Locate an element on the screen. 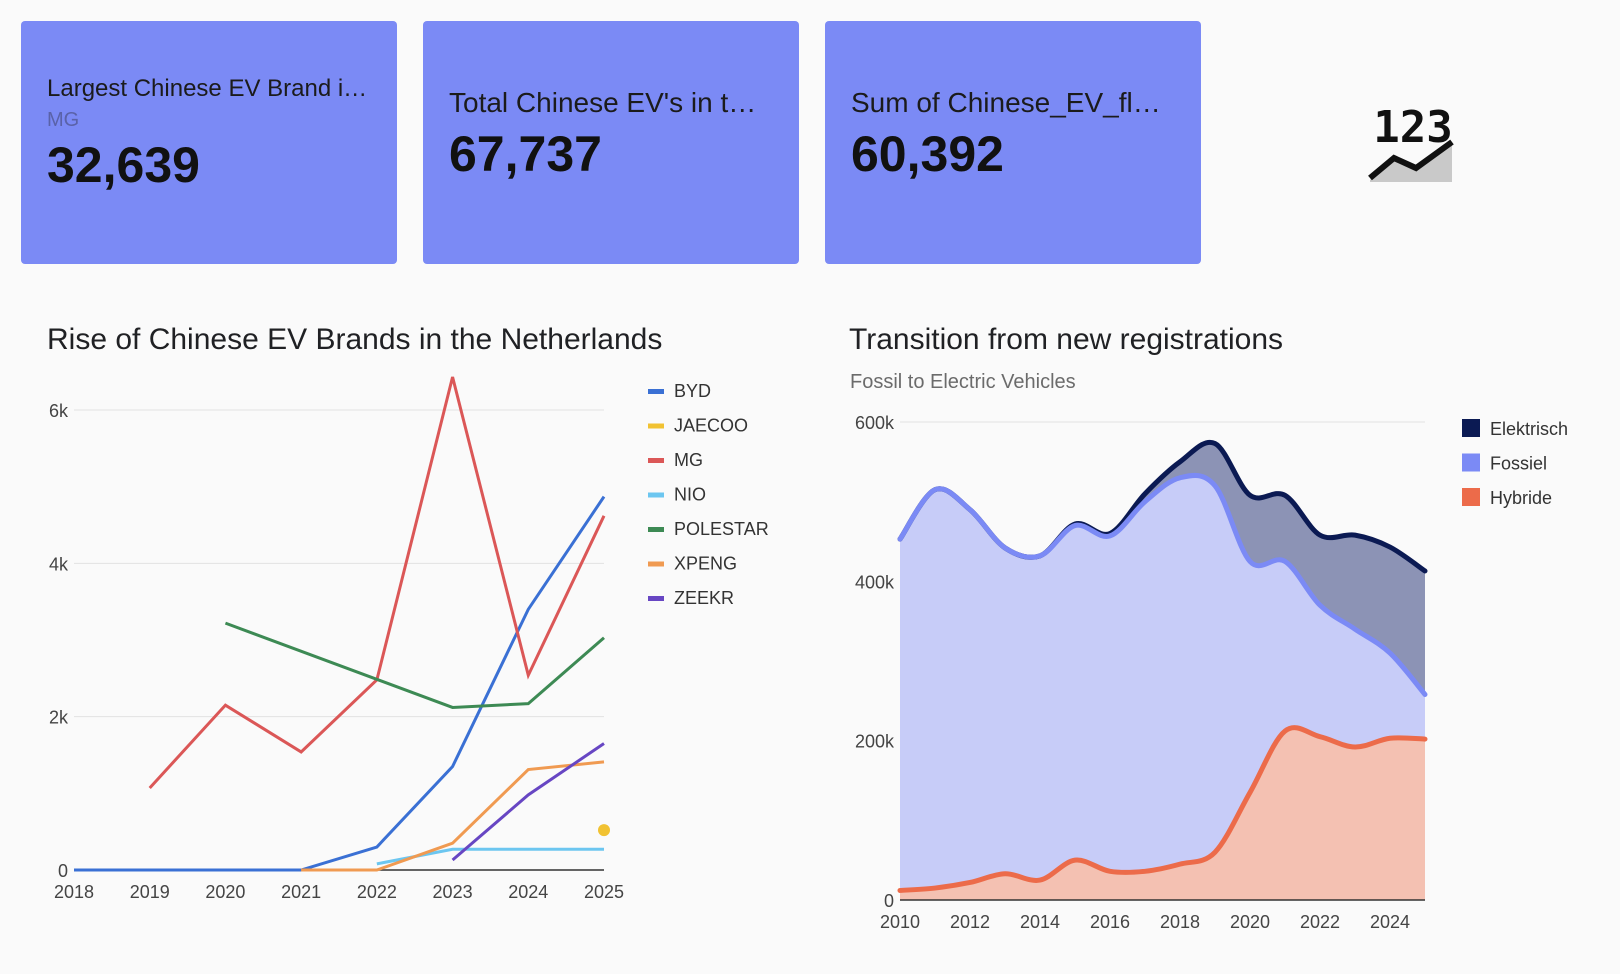 This screenshot has width=1620, height=974. chart2-y-tick-label: 400k is located at coordinates (875, 582).